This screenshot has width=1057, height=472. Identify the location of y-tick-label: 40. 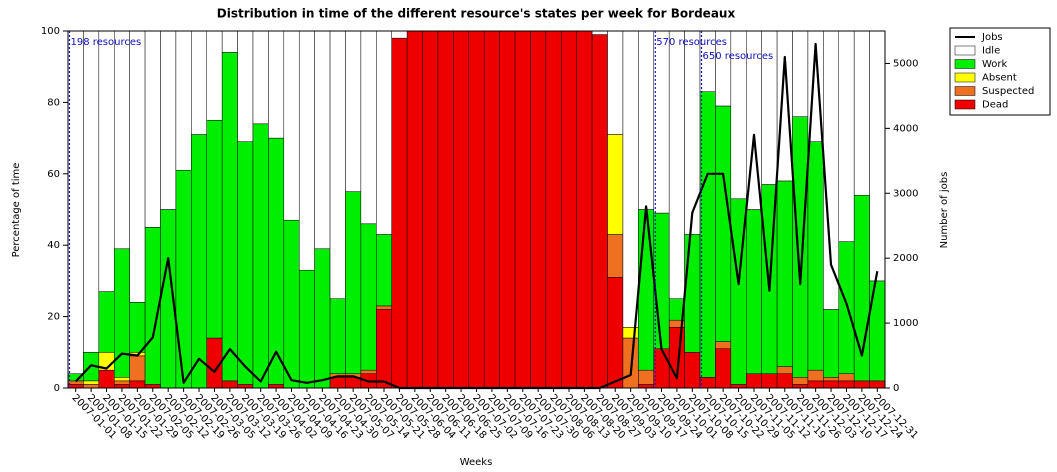
(53, 245).